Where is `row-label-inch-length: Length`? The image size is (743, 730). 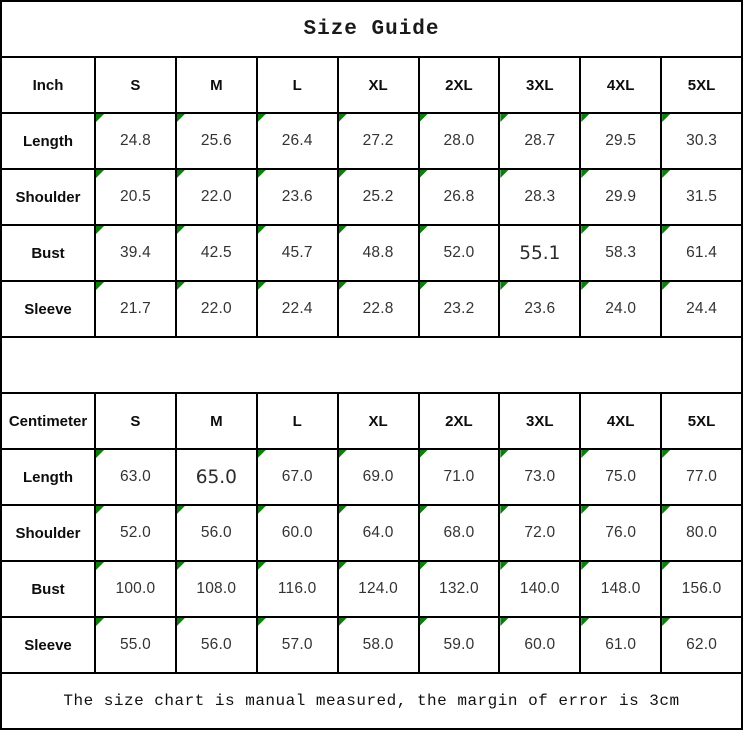
row-label-inch-length: Length is located at coordinates (48, 140).